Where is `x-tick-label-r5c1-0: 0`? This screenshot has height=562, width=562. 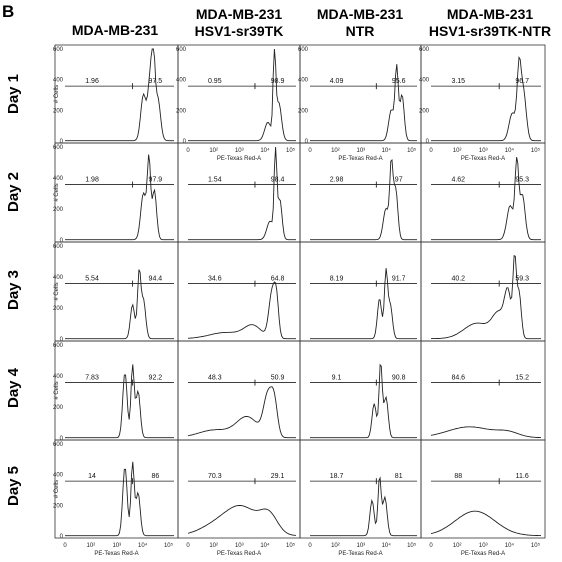
x-tick-label-r5c1-0: 0 is located at coordinates (65, 546).